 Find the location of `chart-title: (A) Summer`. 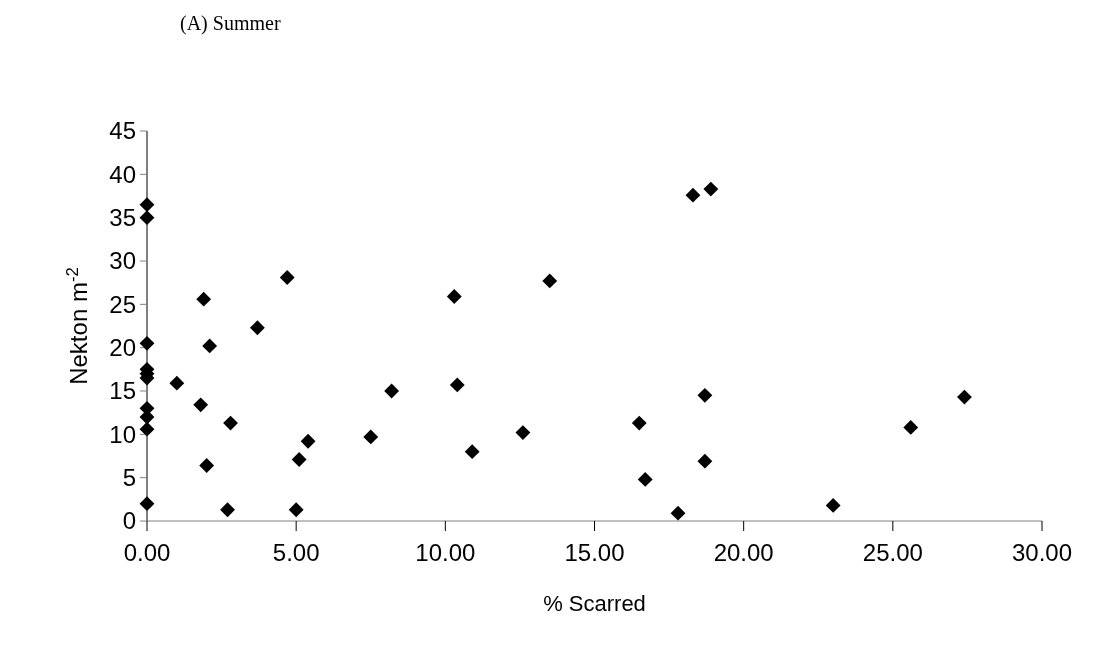

chart-title: (A) Summer is located at coordinates (230, 23).